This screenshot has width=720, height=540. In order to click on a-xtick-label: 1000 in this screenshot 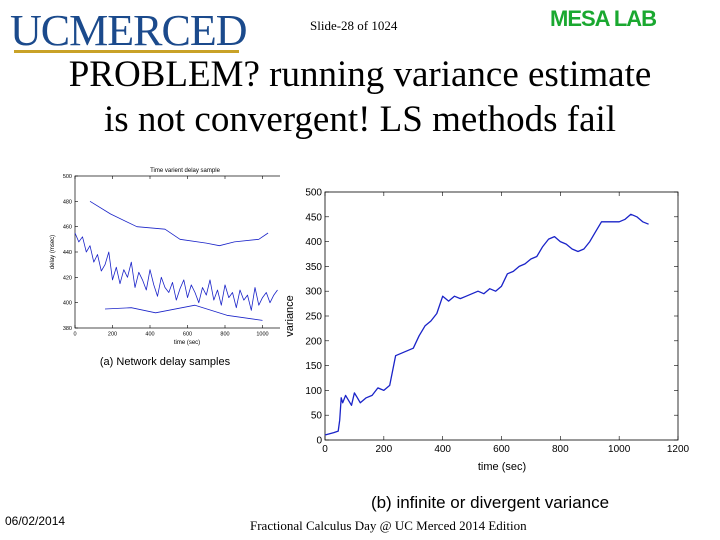, I will do `click(262, 335)`.